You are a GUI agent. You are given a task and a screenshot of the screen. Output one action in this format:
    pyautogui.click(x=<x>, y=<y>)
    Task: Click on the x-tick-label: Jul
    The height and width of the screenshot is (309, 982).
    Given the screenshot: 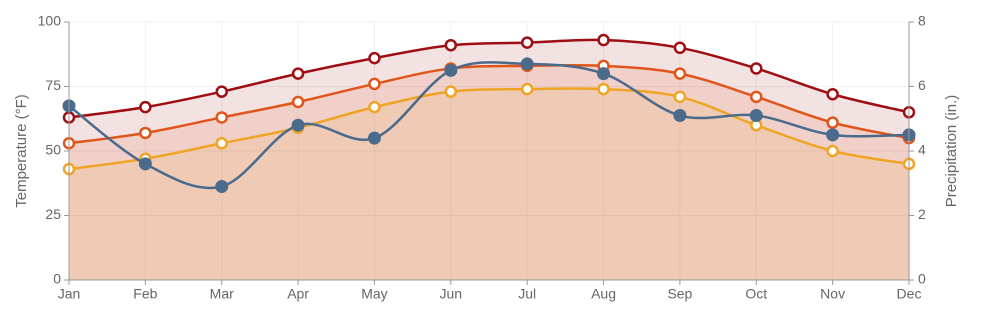 What is the action you would take?
    pyautogui.click(x=527, y=294)
    